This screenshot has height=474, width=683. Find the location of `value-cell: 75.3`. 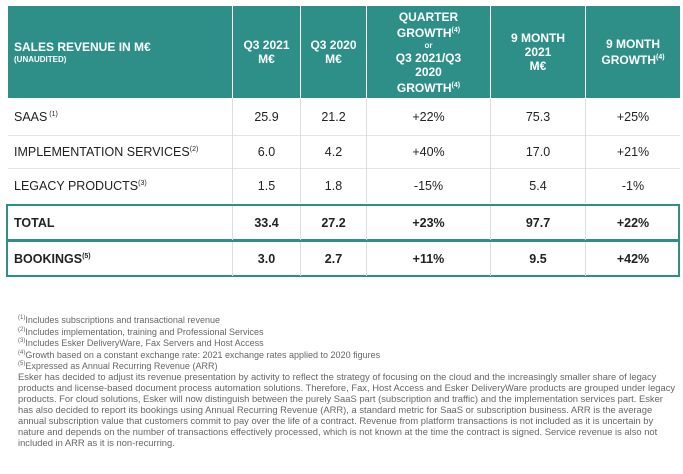

value-cell: 75.3 is located at coordinates (537, 116).